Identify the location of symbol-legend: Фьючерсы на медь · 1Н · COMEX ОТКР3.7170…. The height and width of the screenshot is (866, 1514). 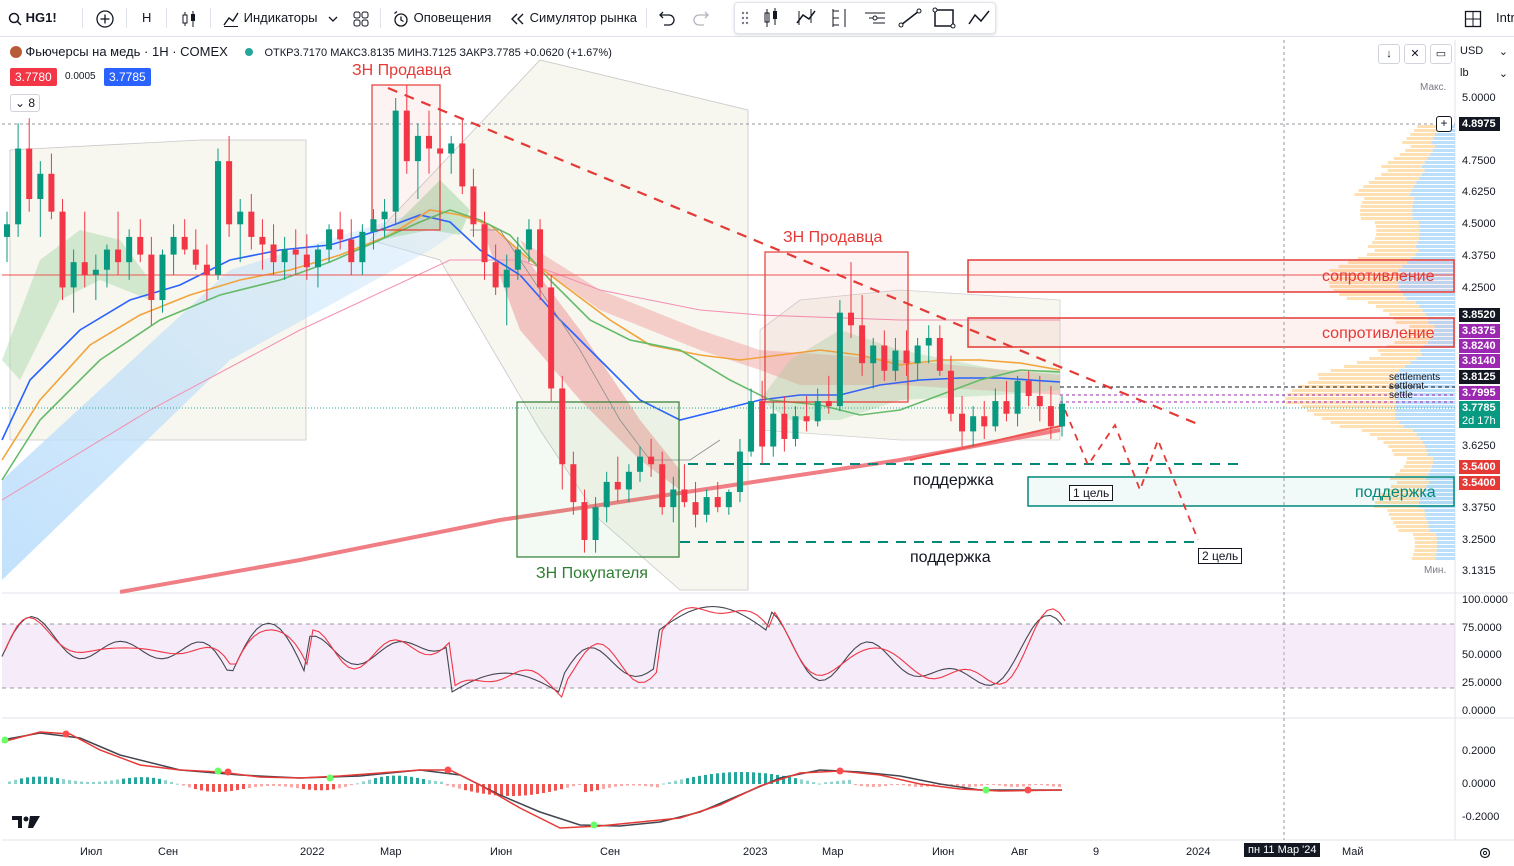
(311, 51).